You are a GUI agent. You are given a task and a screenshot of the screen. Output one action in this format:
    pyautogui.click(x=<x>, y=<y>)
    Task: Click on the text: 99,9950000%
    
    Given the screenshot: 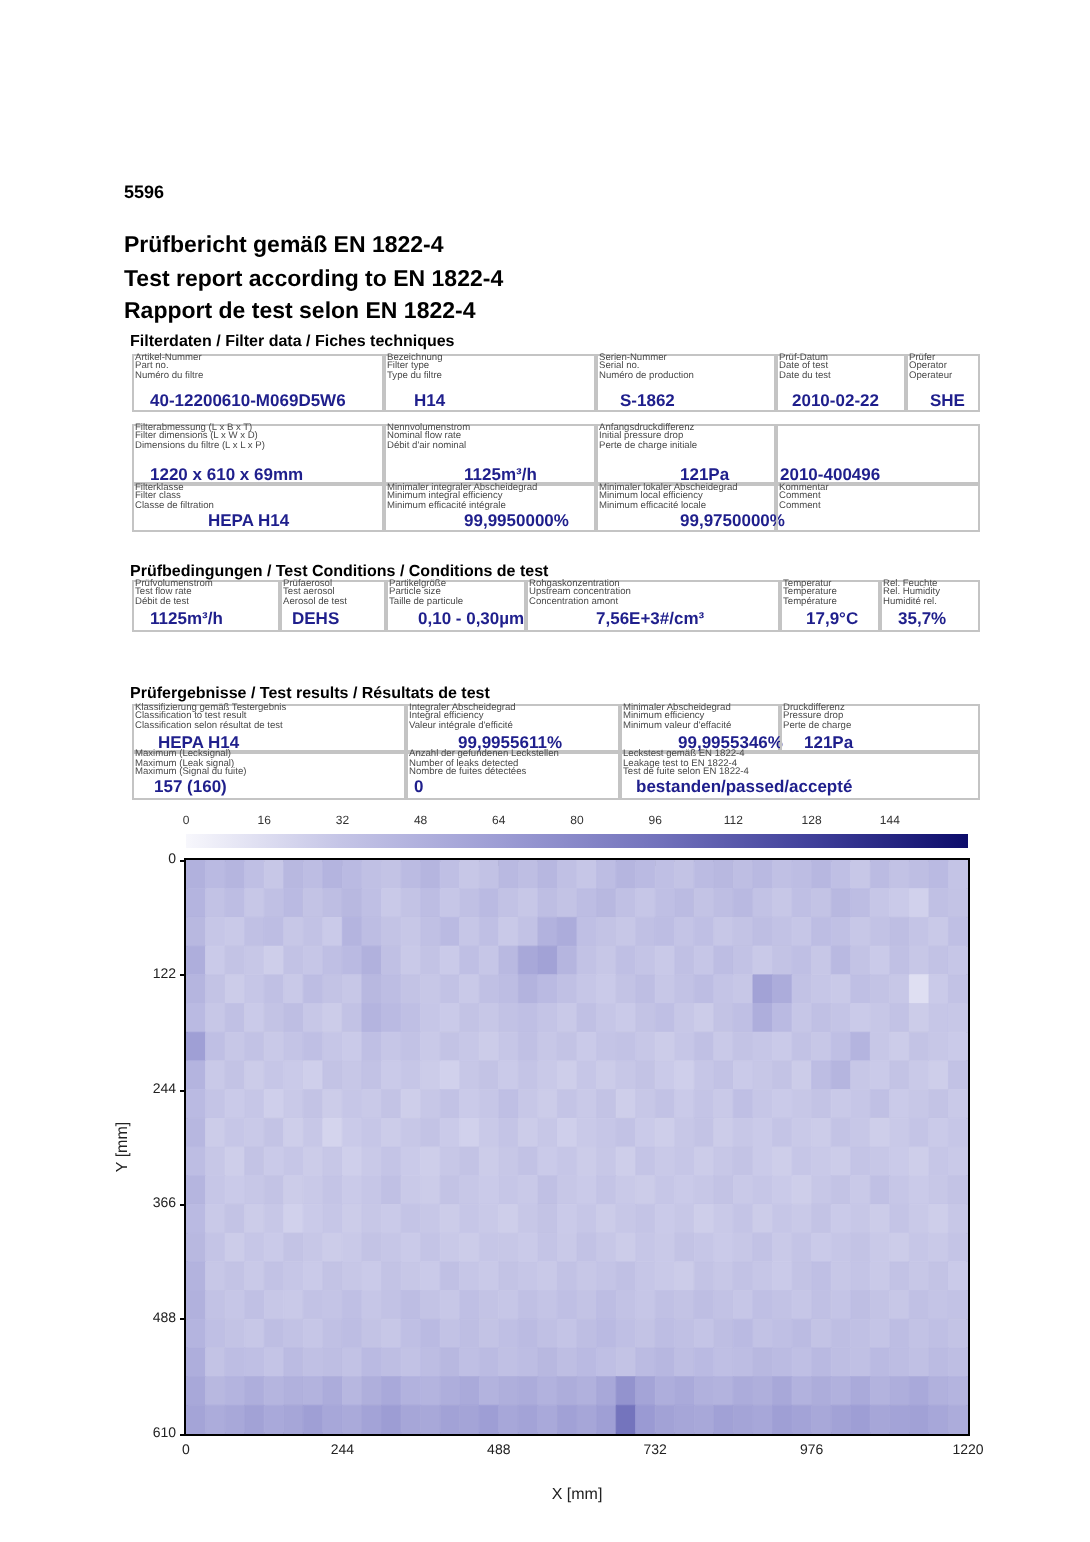 What is the action you would take?
    pyautogui.click(x=516, y=519)
    